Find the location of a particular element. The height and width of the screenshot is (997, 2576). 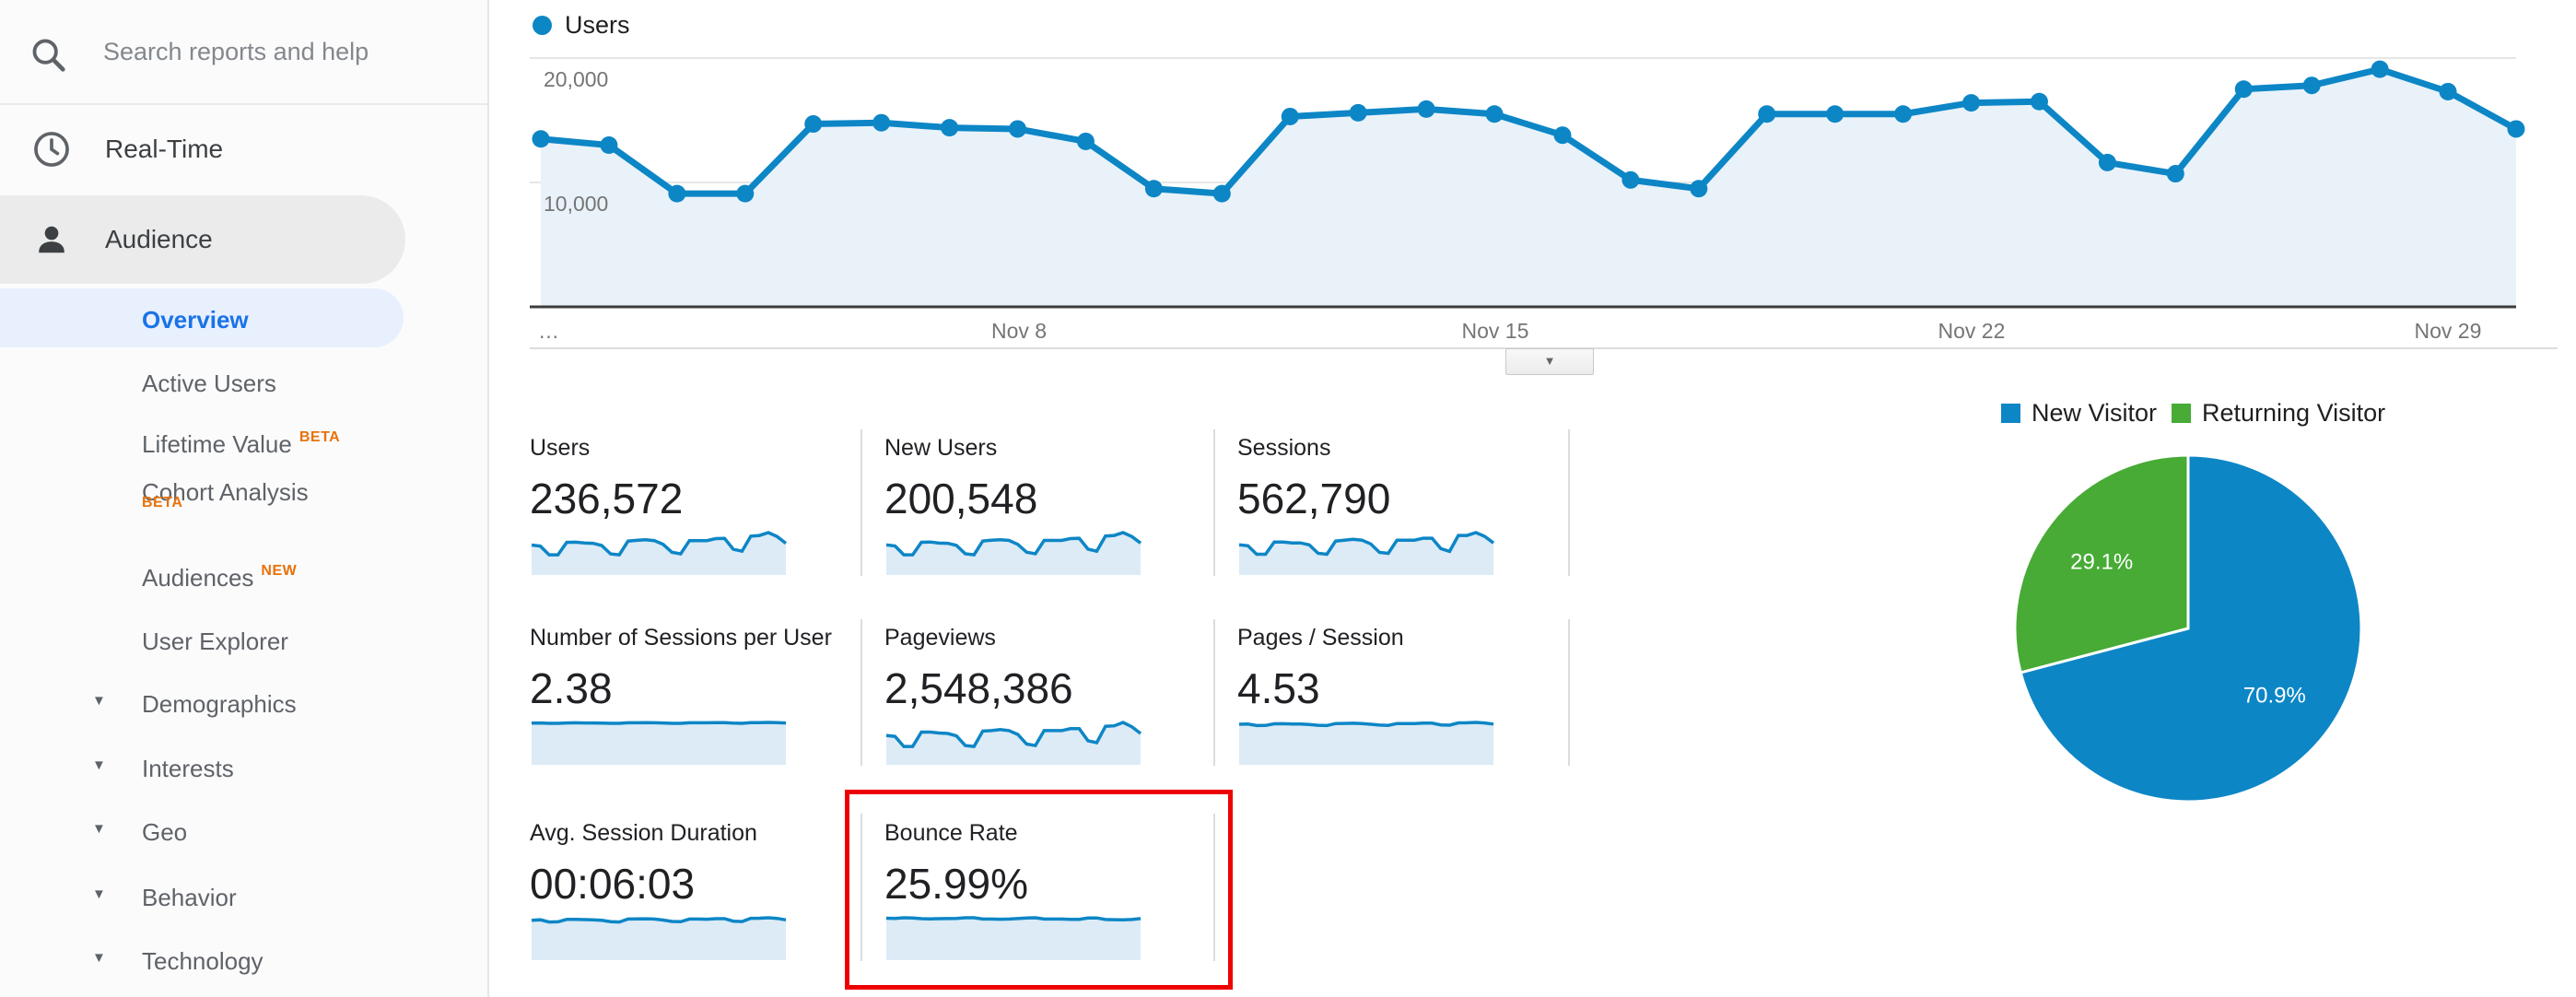

metric-card-avg-session-duration: Avg. Session Duration 00:06:03 is located at coordinates (686, 901).